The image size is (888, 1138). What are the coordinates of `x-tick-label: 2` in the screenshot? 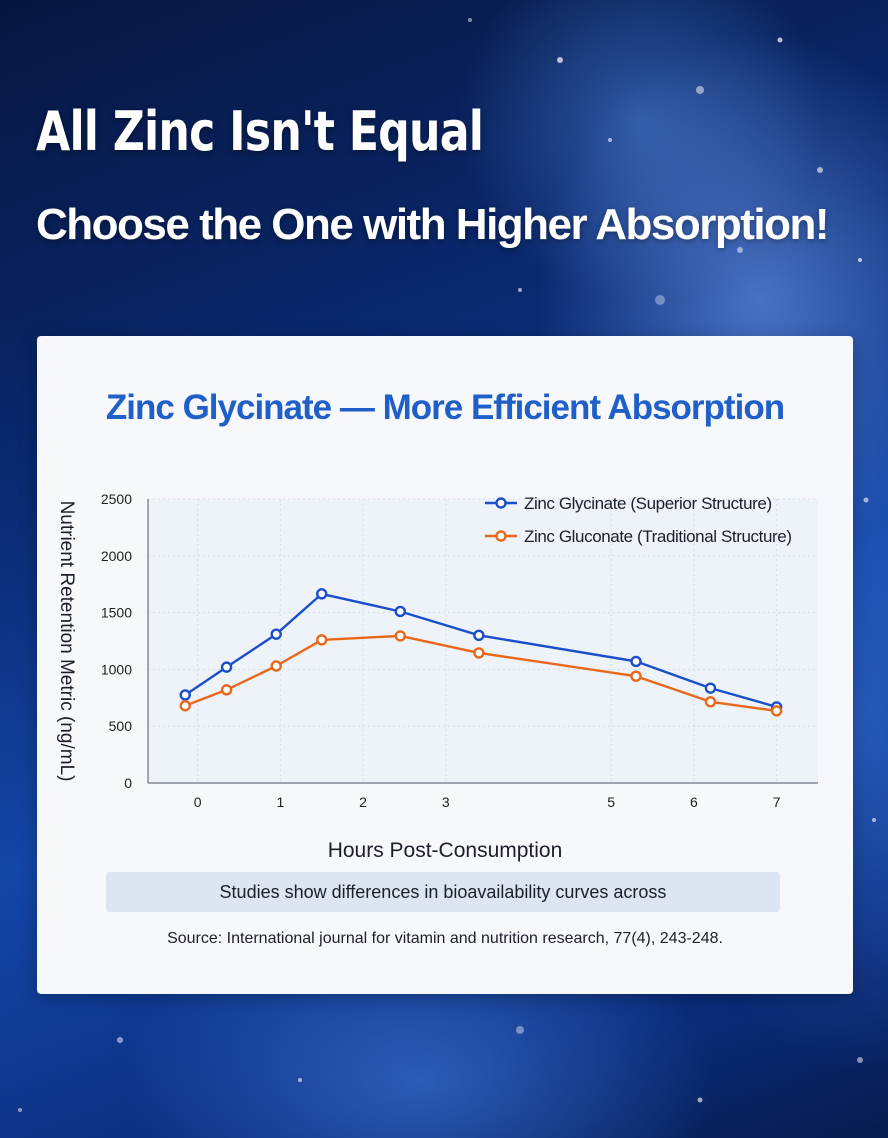 It's located at (363, 802).